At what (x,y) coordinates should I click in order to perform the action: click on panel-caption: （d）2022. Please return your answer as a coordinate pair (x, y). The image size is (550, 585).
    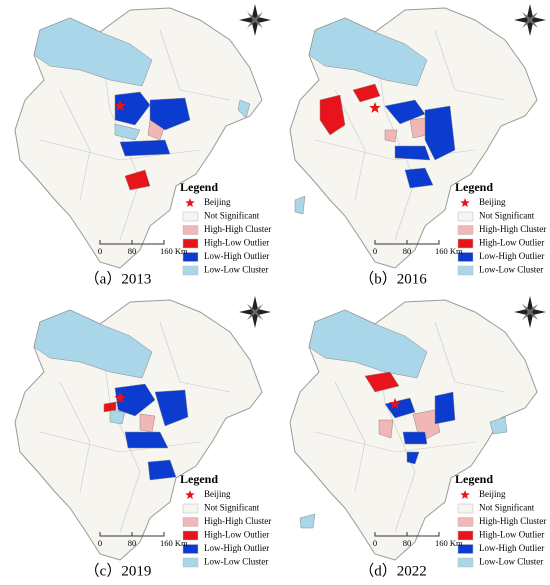
    Looking at the image, I should click on (393, 570).